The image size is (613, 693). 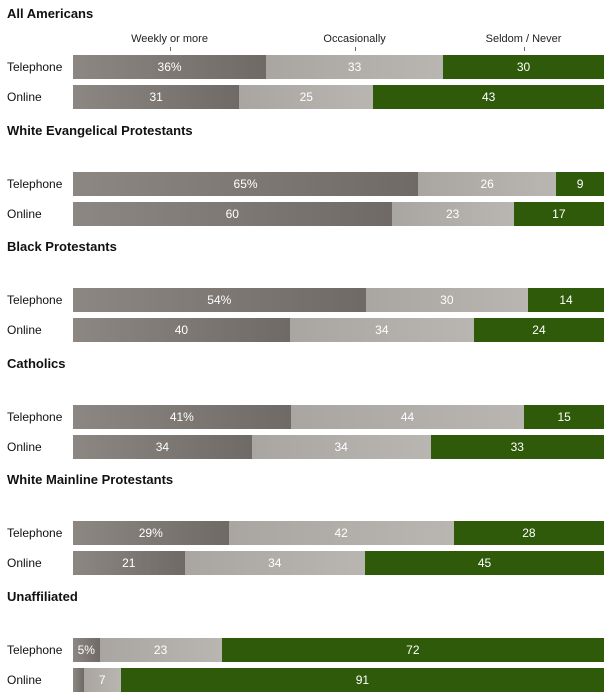 I want to click on data-label: 30, so click(x=523, y=67).